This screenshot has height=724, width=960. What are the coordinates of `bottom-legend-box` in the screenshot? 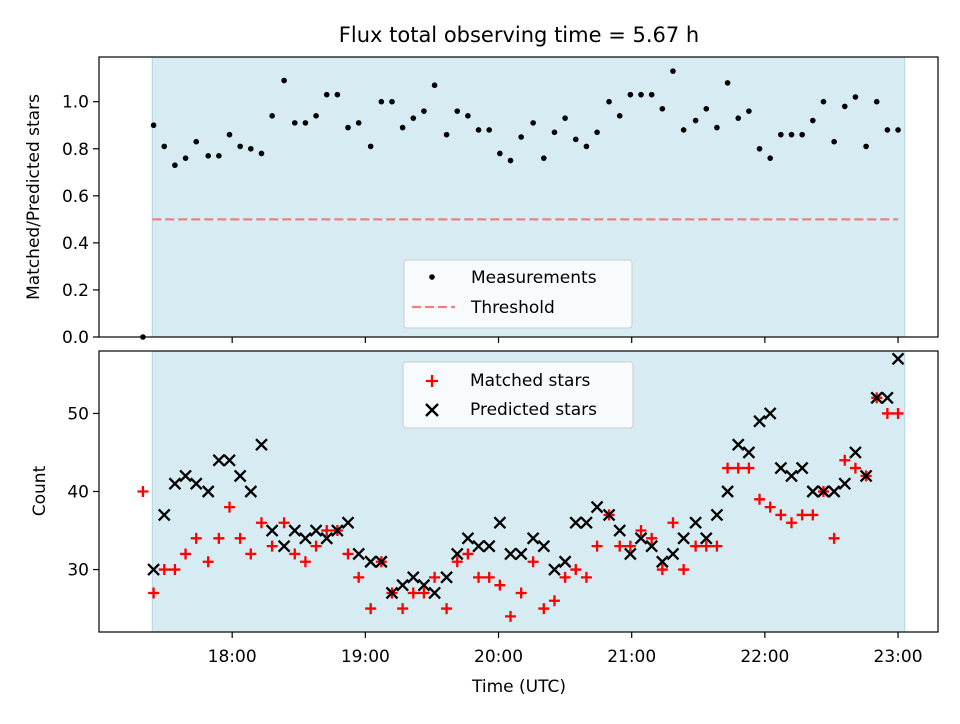 It's located at (518, 395).